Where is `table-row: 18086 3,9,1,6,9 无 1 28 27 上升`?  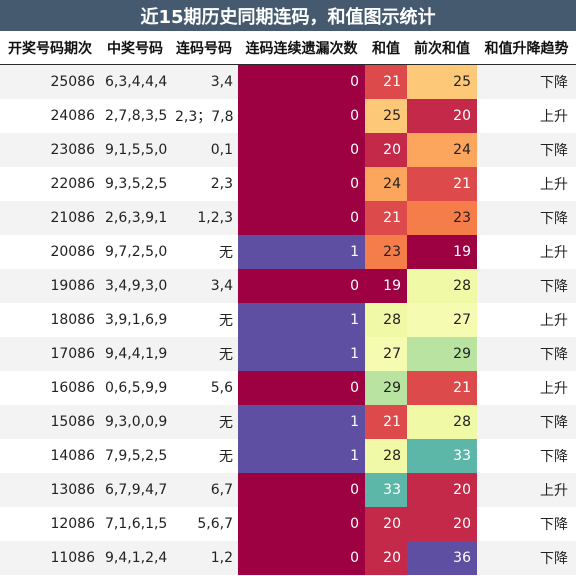 table-row: 18086 3,9,1,6,9 无 1 28 27 上升 is located at coordinates (288, 319).